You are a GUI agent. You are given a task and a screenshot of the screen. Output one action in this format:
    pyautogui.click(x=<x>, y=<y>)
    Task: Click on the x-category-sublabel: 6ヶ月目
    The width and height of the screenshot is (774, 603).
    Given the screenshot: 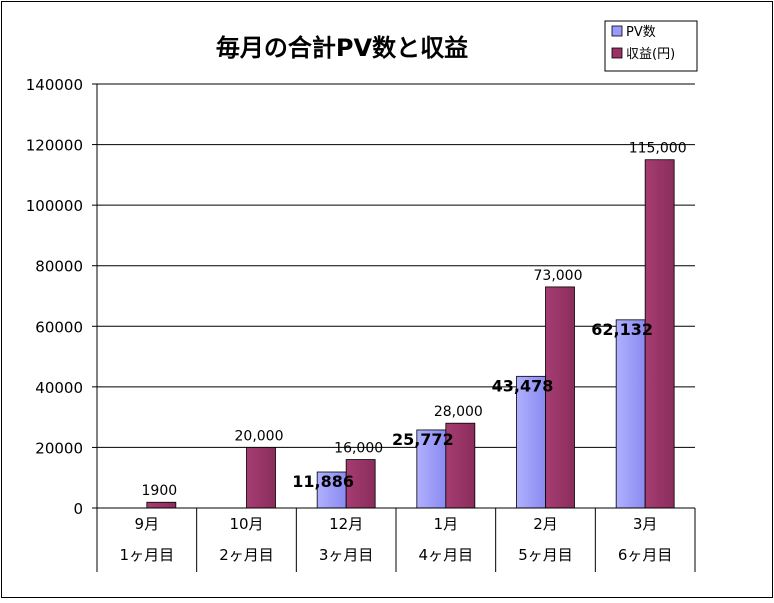 What is the action you would take?
    pyautogui.click(x=645, y=555)
    